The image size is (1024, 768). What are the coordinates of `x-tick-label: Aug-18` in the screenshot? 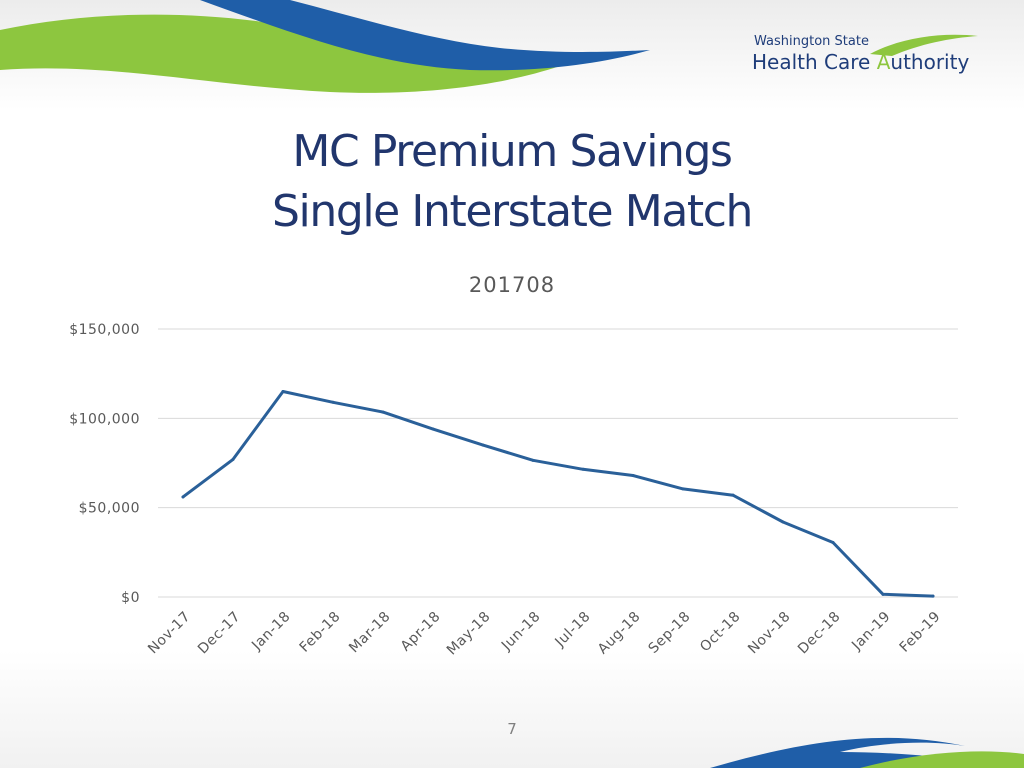 It's located at (619, 633).